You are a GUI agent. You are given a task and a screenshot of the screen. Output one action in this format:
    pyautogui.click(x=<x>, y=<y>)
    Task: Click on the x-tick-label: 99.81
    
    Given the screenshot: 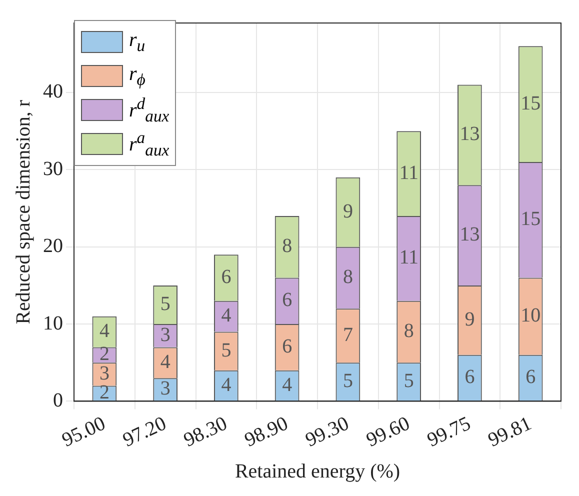 What is the action you would take?
    pyautogui.click(x=509, y=432)
    